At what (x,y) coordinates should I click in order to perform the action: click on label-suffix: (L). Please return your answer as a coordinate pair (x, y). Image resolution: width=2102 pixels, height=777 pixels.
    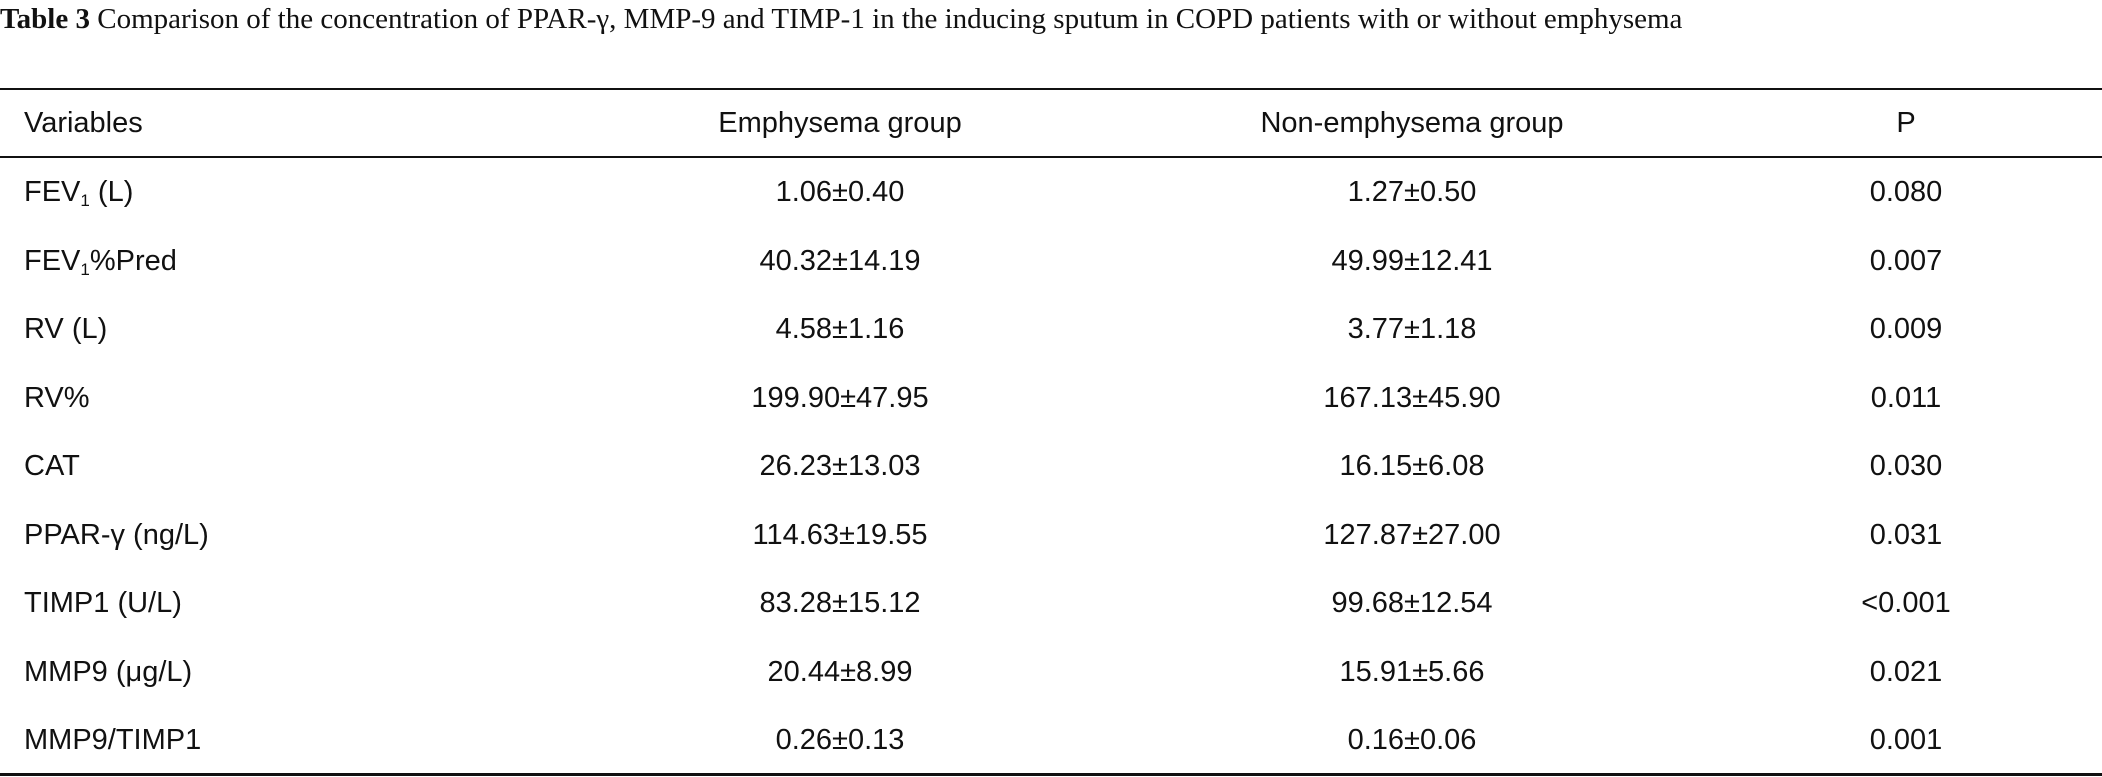
    Looking at the image, I should click on (111, 192).